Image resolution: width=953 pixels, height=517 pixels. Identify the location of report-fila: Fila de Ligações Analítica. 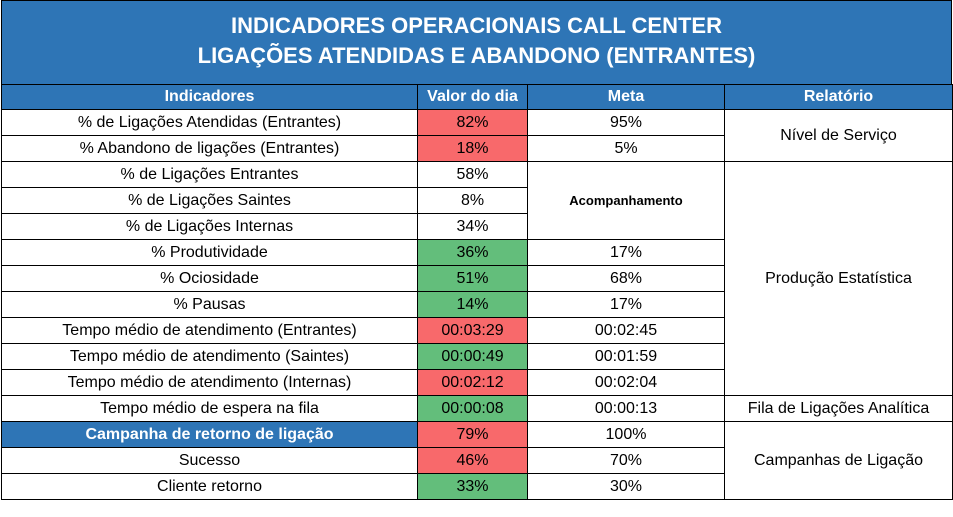
(838, 408).